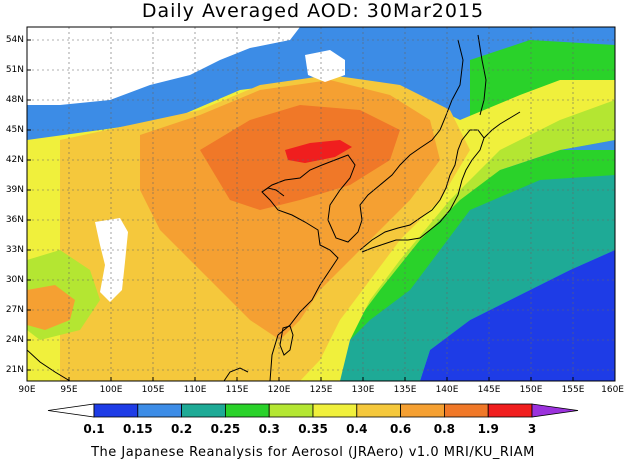 Image resolution: width=626 pixels, height=463 pixels. What do you see at coordinates (137, 429) in the screenshot?
I see `colorbar-label: 0.15` at bounding box center [137, 429].